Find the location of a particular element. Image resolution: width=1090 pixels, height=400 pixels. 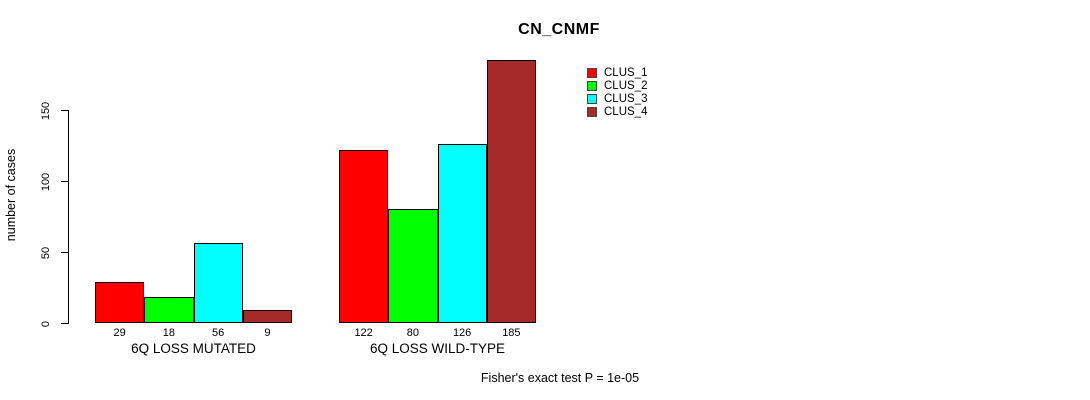

bar-value-label: 185 is located at coordinates (511, 333).